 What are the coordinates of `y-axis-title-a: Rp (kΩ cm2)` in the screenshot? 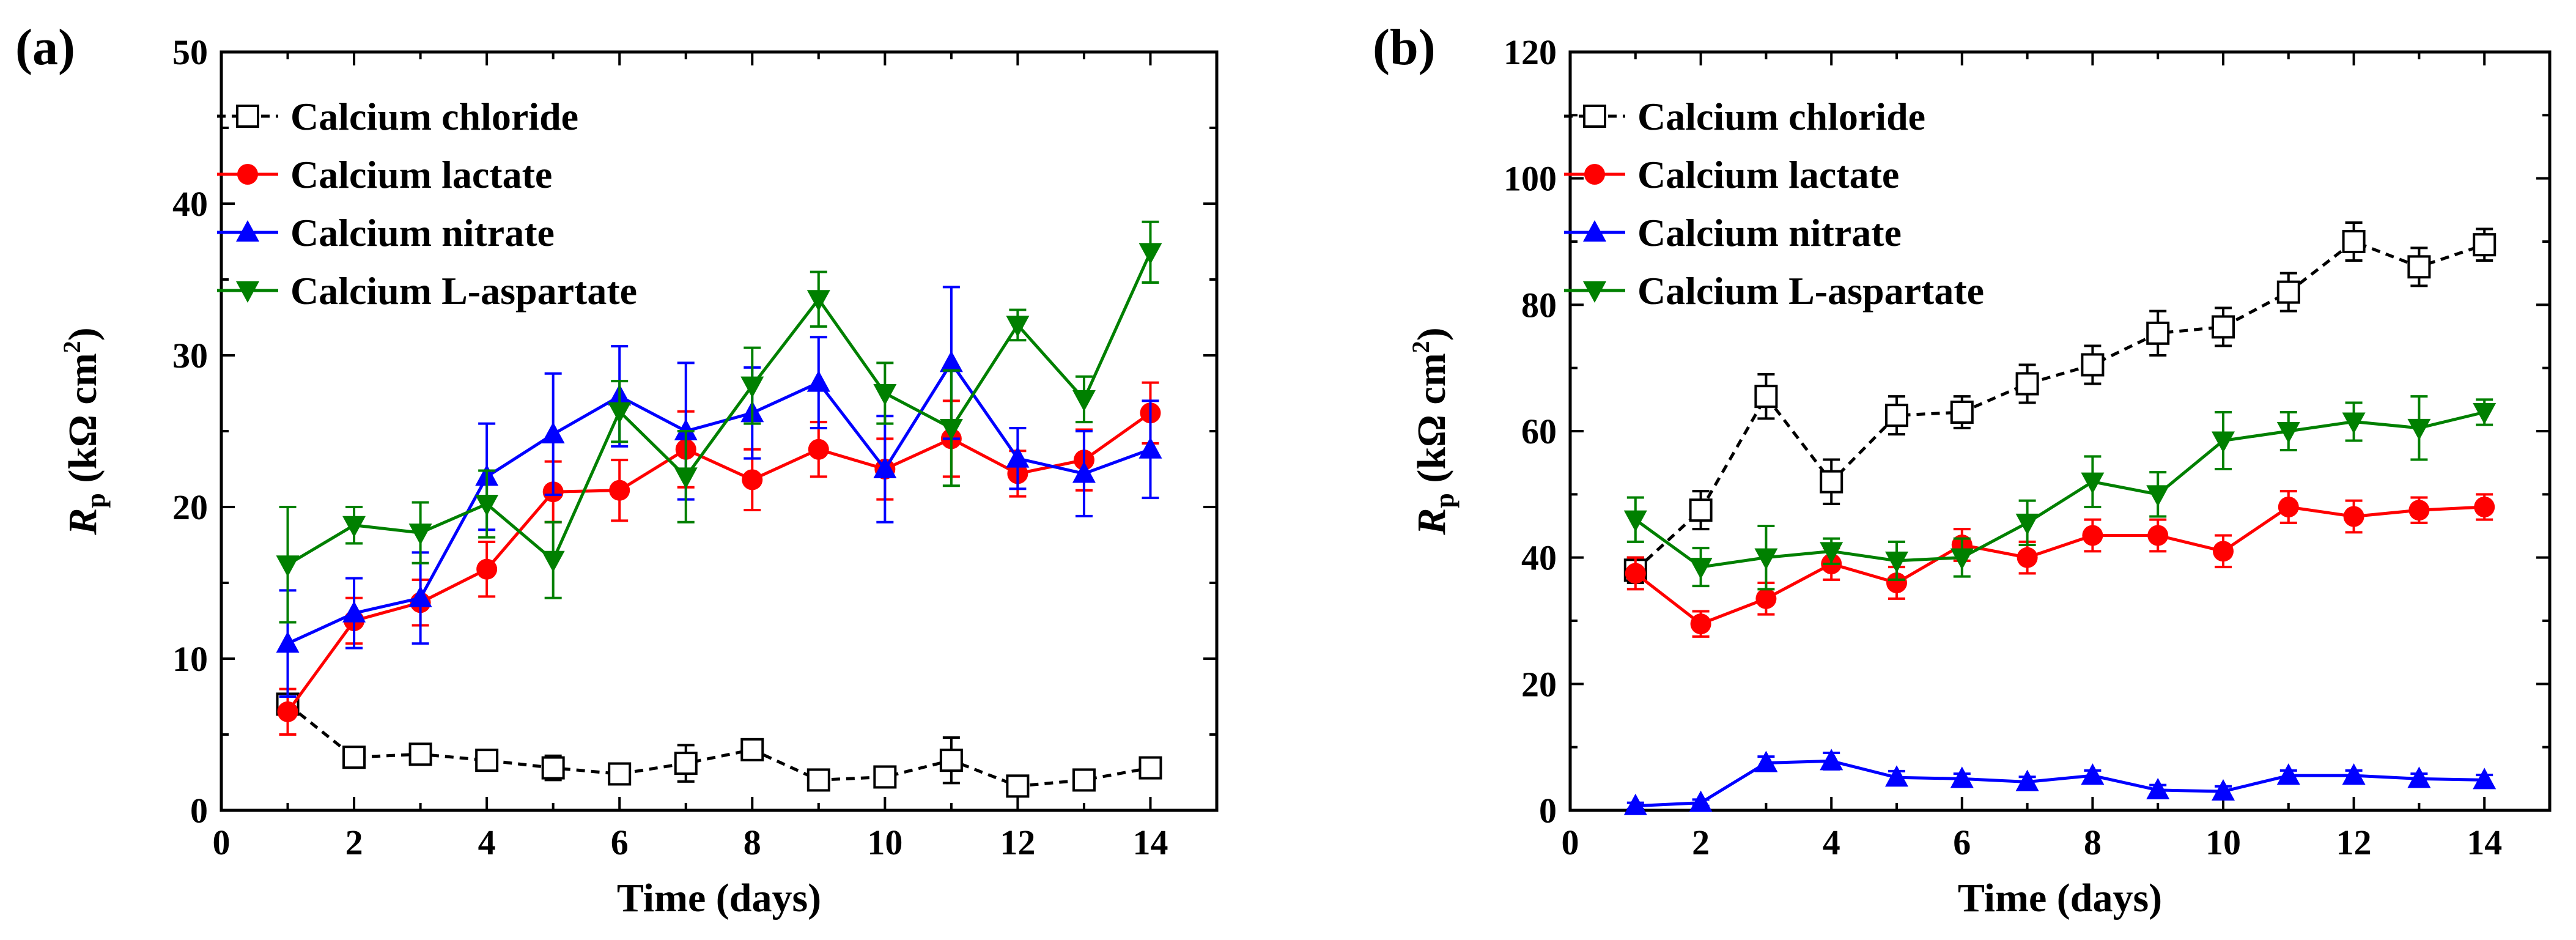 It's located at (85, 431).